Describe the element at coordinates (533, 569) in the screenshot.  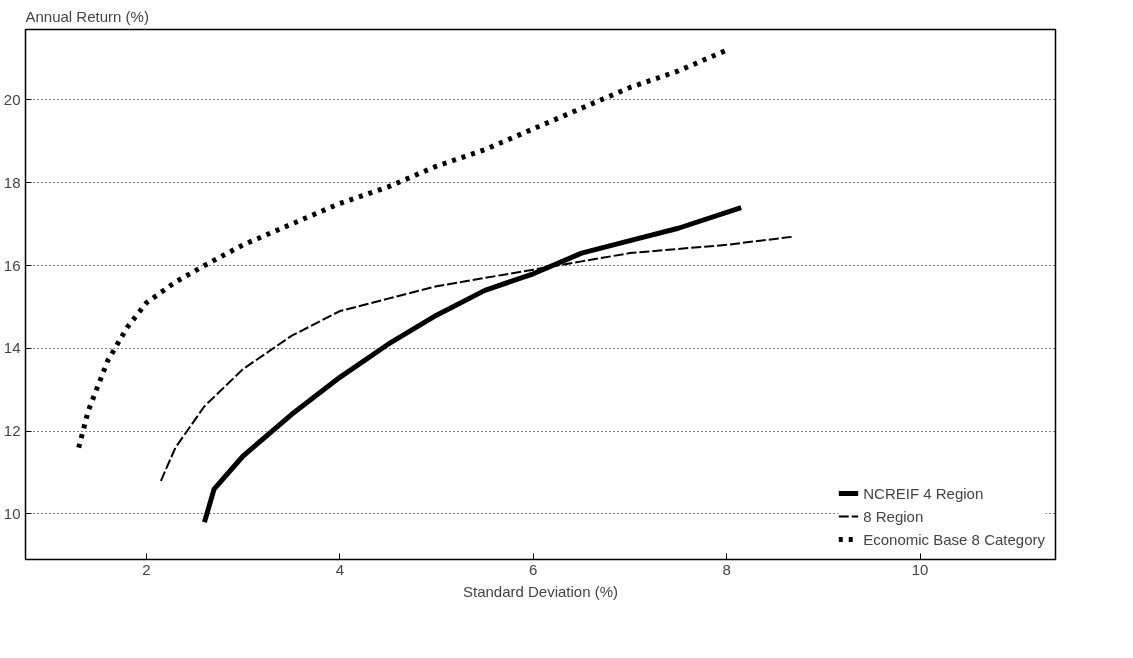
I see `x-tick-label: 6` at that location.